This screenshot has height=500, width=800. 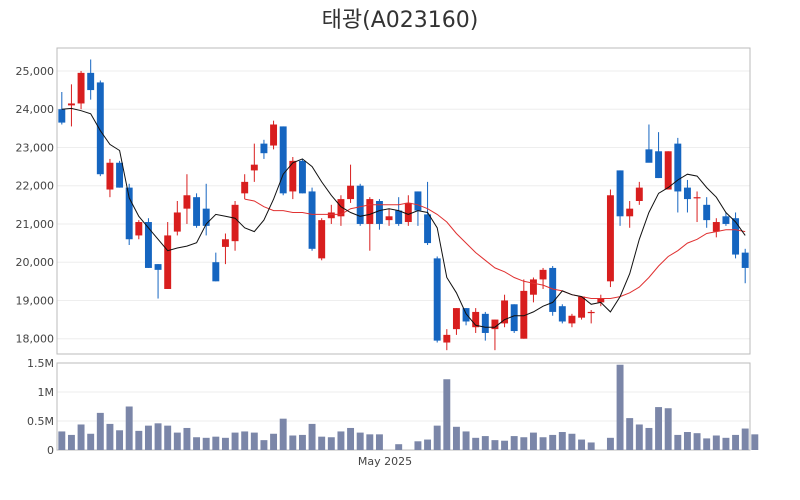 What do you see at coordinates (40, 363) in the screenshot?
I see `volume-y-tick-label: 1.5M` at bounding box center [40, 363].